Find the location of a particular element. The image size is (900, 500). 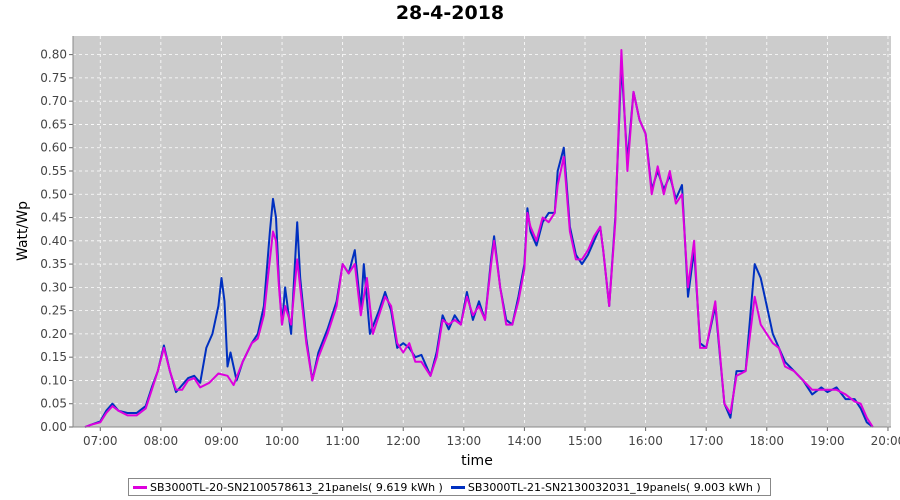

y-tick-label: 0.25 is located at coordinates (53, 311).